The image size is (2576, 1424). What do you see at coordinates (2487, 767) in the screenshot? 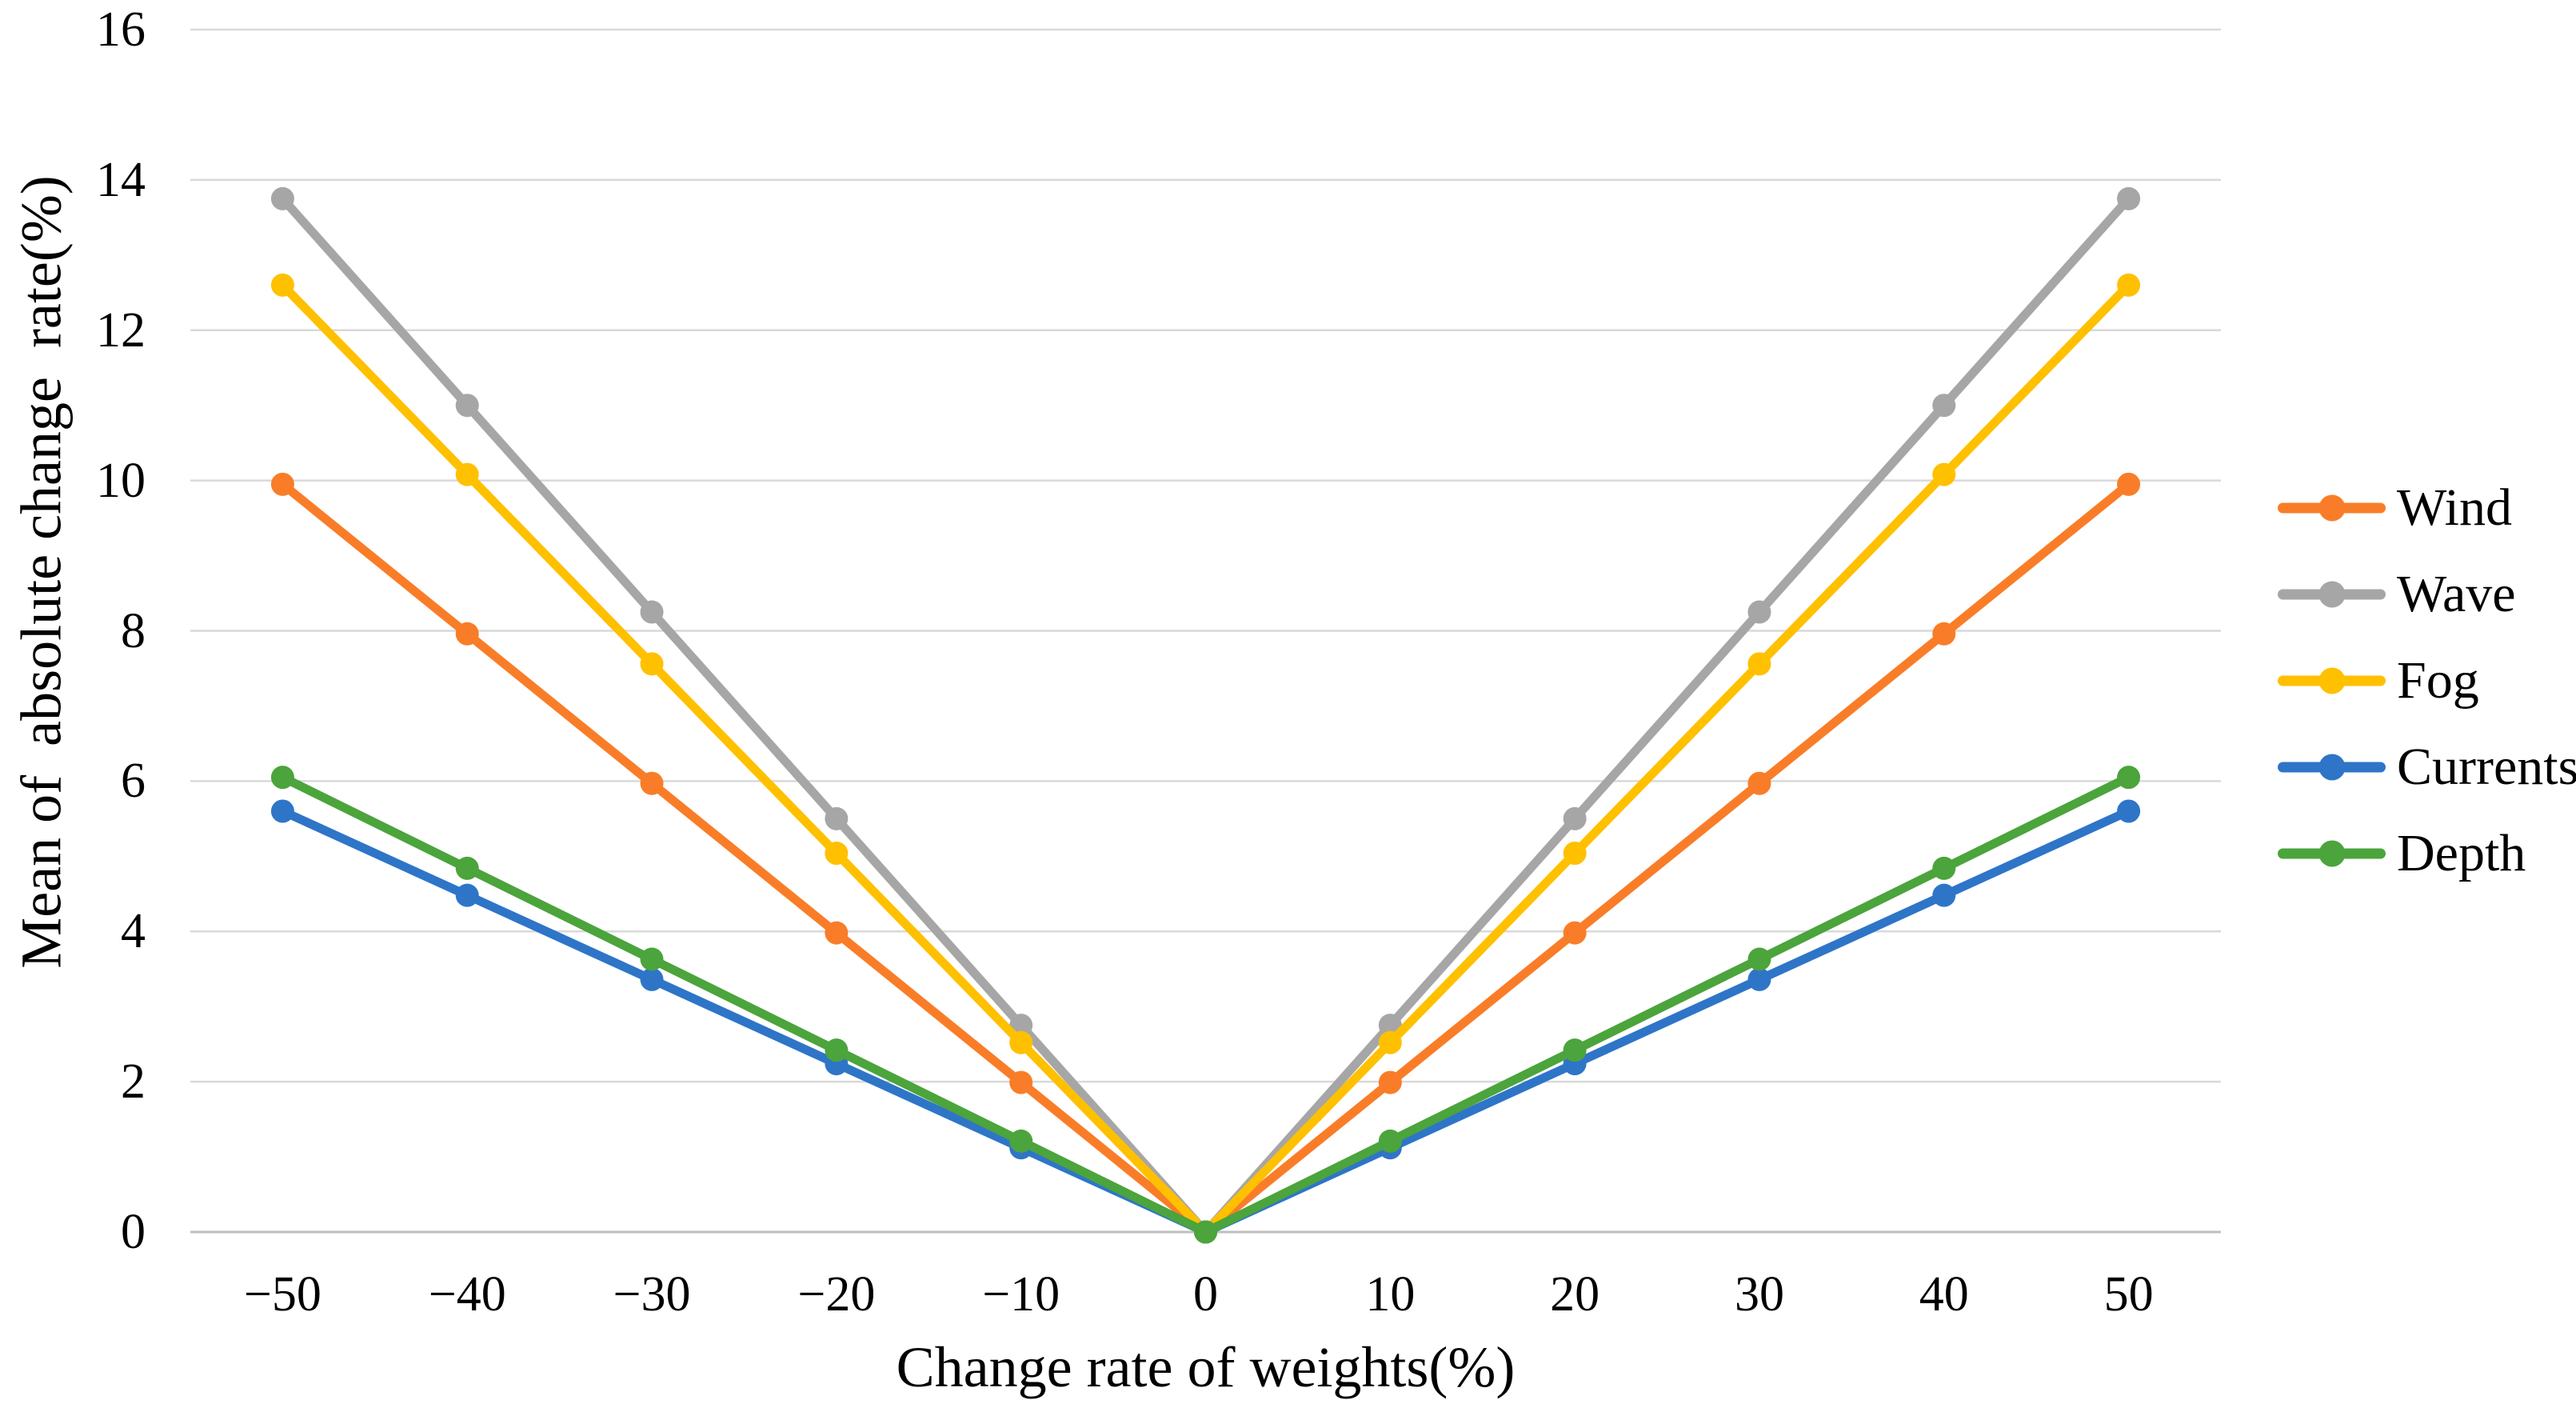
I see `legend-label-currents: Currents` at bounding box center [2487, 767].